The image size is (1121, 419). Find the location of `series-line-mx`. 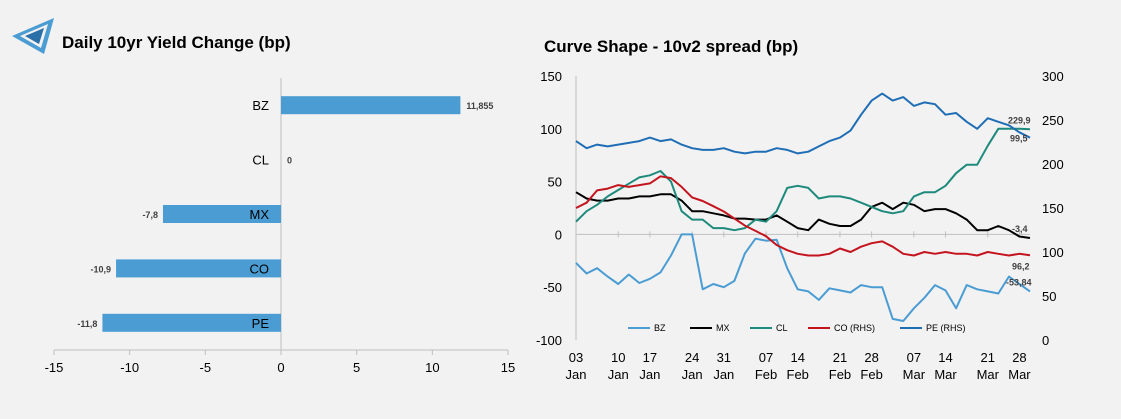

series-line-mx is located at coordinates (803, 215).